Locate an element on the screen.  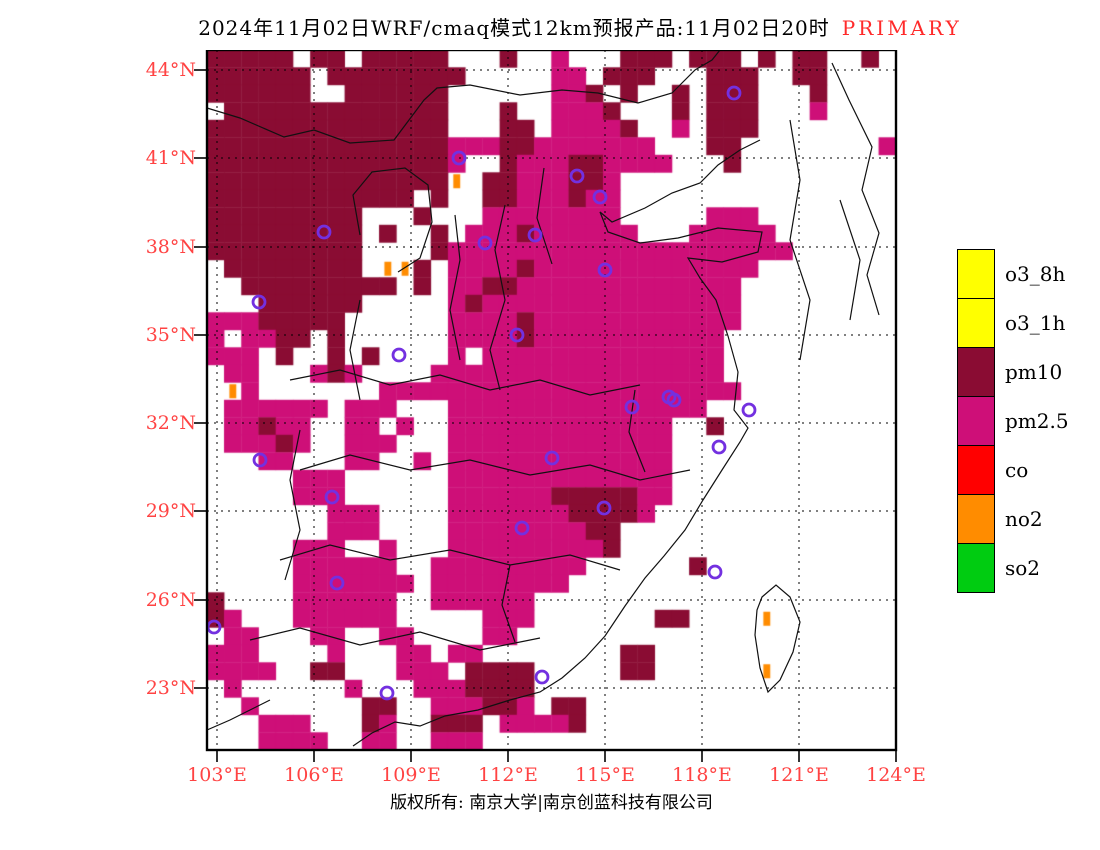
lon-tick-label: 106°E is located at coordinates (314, 775).